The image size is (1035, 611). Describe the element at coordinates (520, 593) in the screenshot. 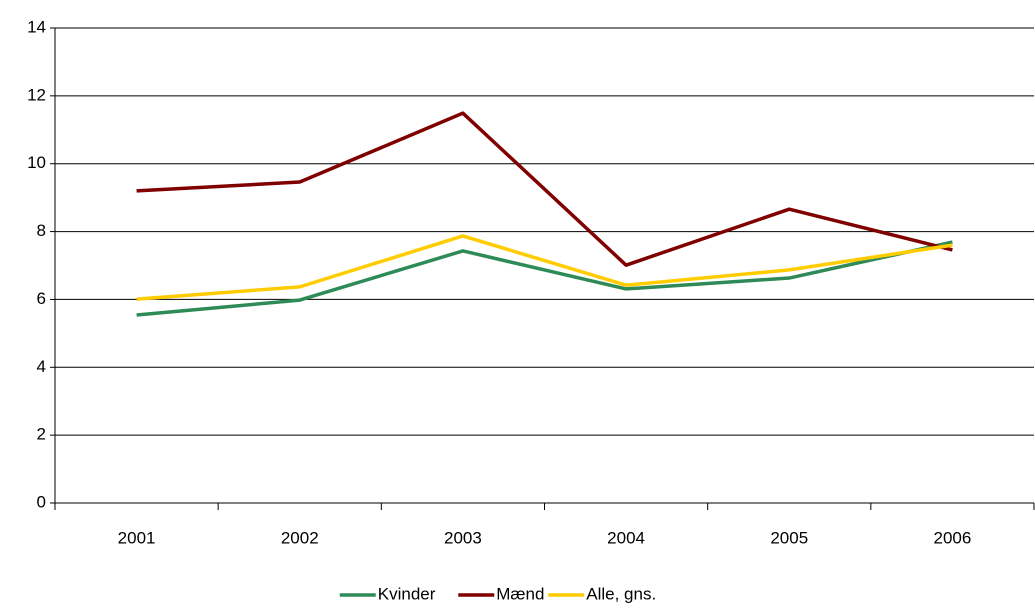

I see `legend-label: Mænd` at that location.